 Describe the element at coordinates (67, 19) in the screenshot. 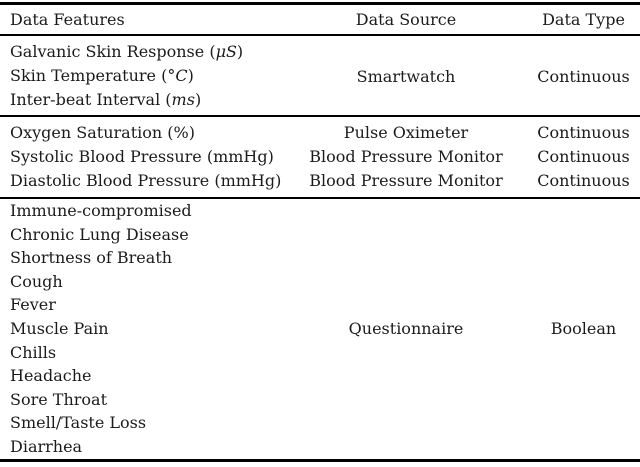

I see `column-header-data-features: Data Features` at that location.